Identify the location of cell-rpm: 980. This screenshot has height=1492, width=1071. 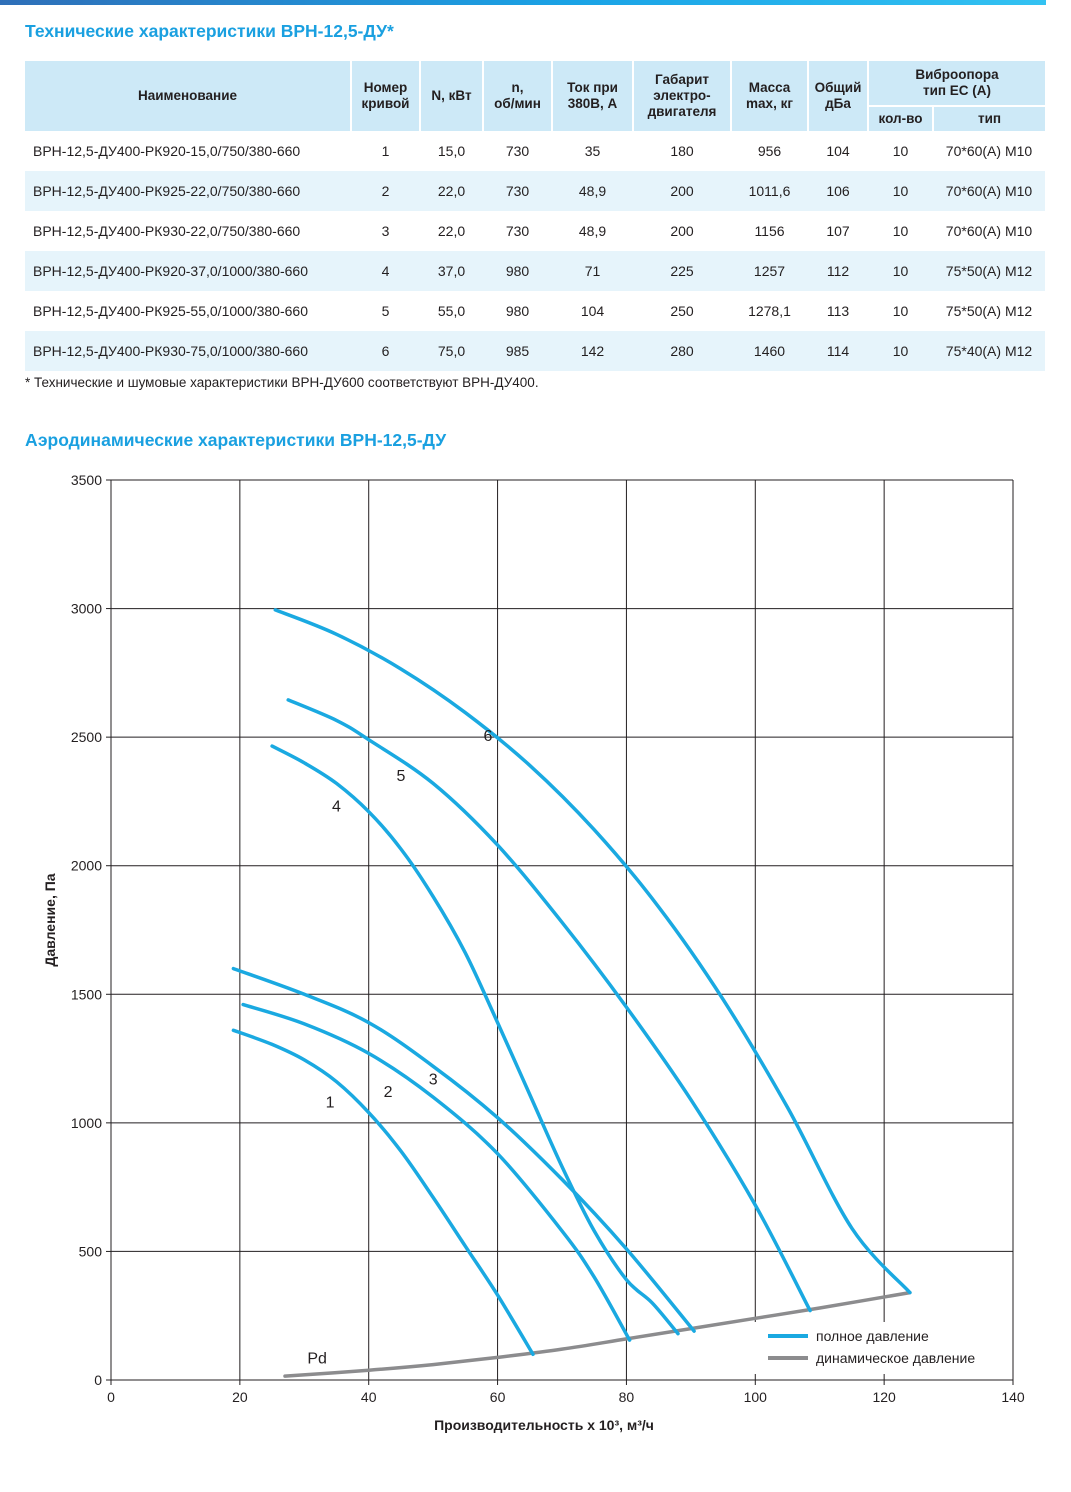
(517, 311).